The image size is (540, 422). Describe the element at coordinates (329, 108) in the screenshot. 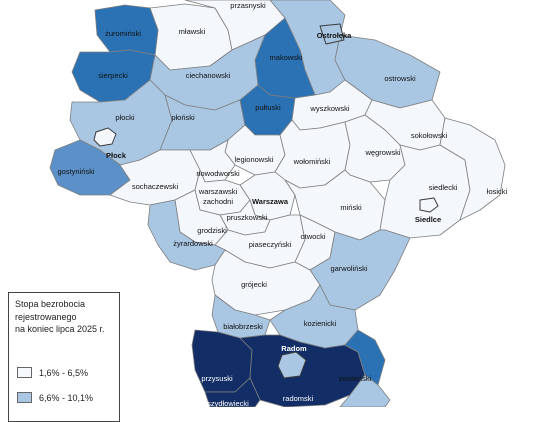

I see `label-wyszkowski: wyszkowski` at that location.